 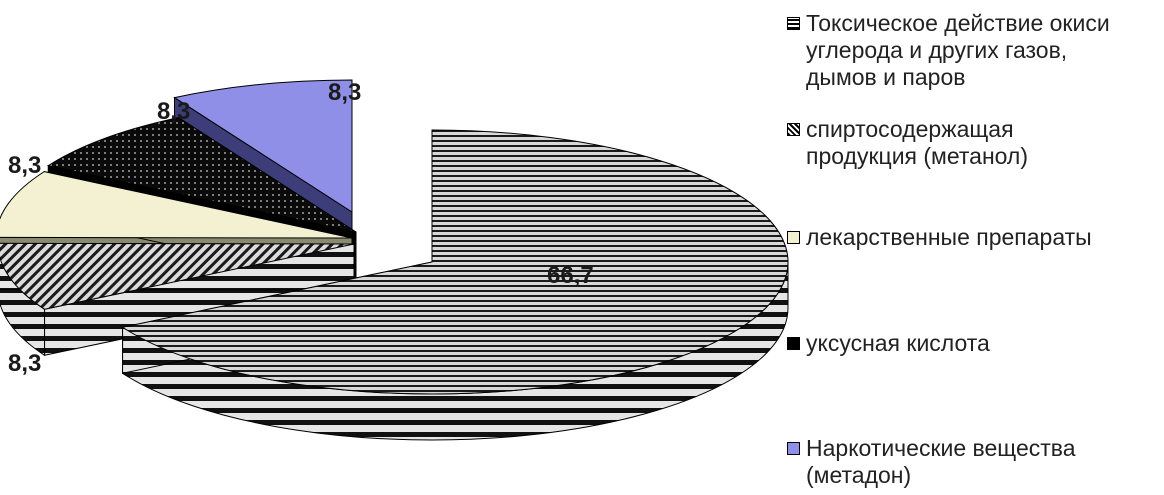 What do you see at coordinates (25, 165) in the screenshot?
I see `data-label-medicines: 8,3` at bounding box center [25, 165].